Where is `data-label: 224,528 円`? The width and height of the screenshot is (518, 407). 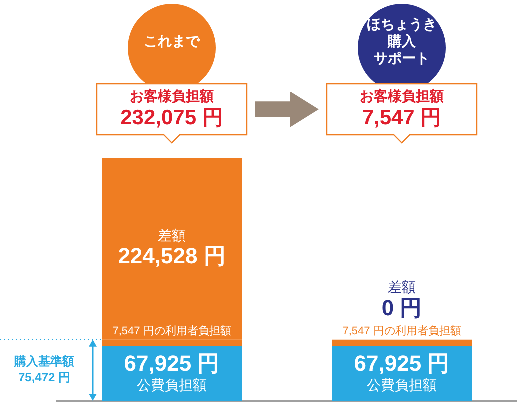
data-label: 224,528 円 is located at coordinates (172, 255).